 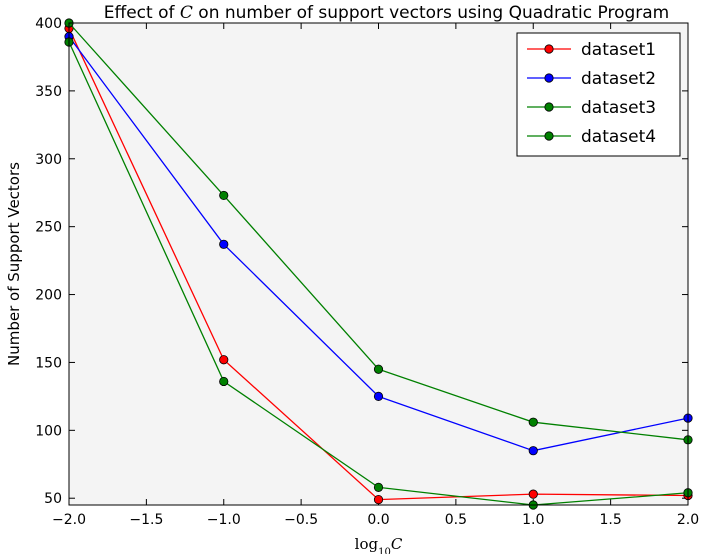 What do you see at coordinates (618, 108) in the screenshot?
I see `legend-label: dataset3` at bounding box center [618, 108].